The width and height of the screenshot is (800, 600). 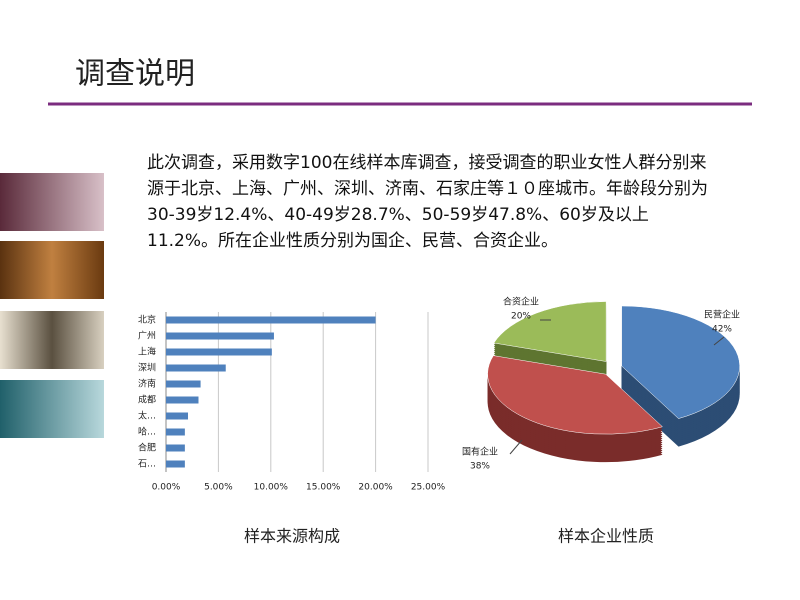 What do you see at coordinates (323, 488) in the screenshot?
I see `x-tick-label: 15.00%` at bounding box center [323, 488].